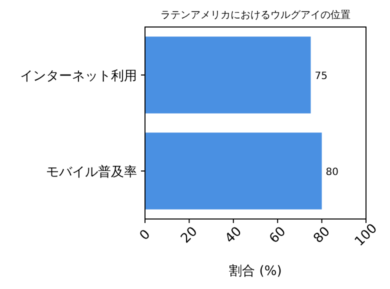 The height and width of the screenshot is (289, 390). I want to click on x-tick-label: 100, so click(366, 235).